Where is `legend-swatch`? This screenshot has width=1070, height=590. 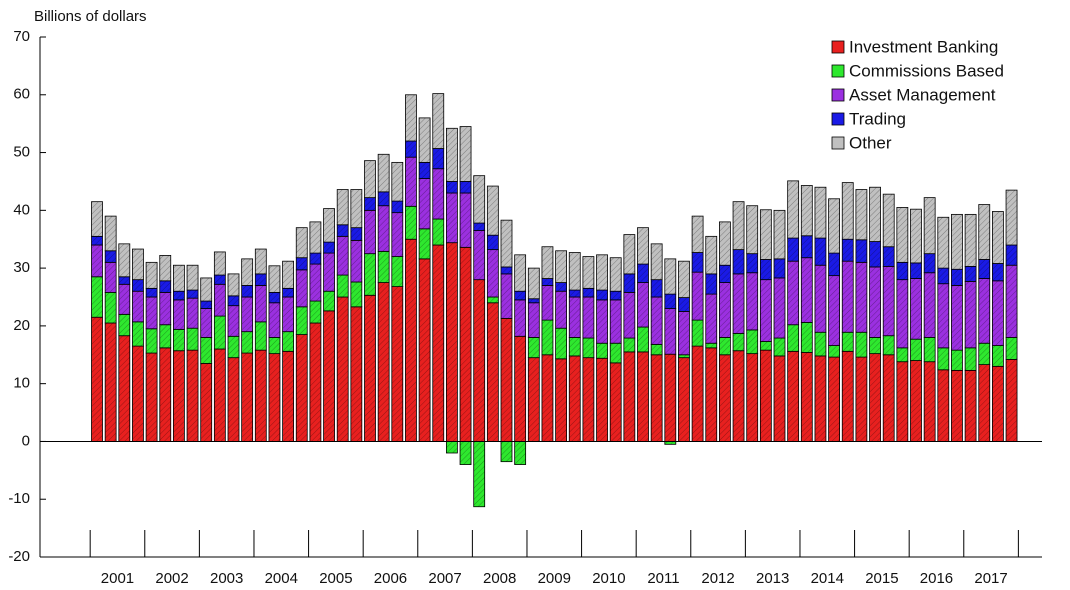 legend-swatch is located at coordinates (838, 95).